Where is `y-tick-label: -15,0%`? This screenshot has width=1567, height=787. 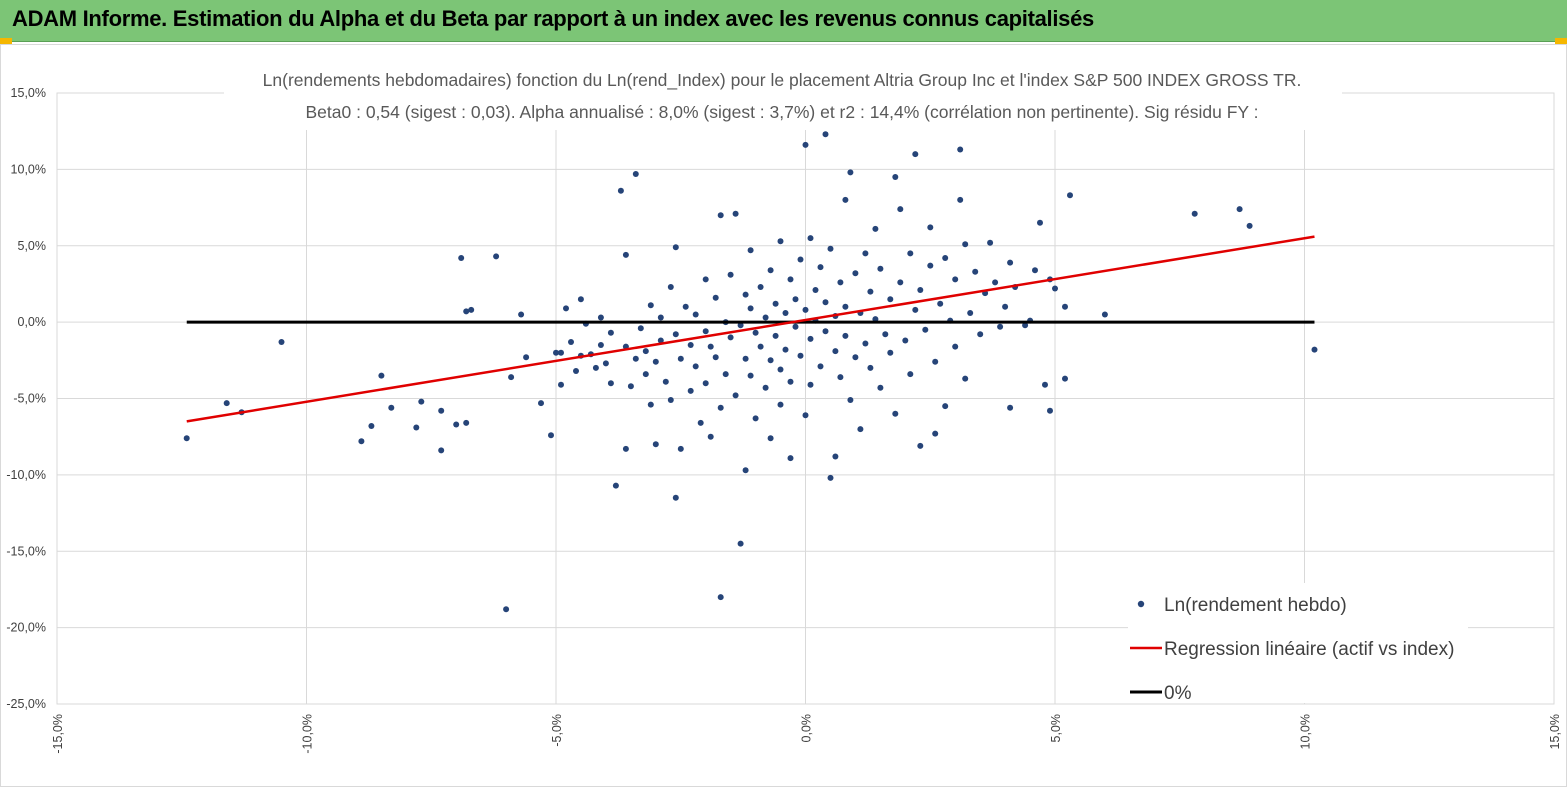
y-tick-label: -15,0% is located at coordinates (26, 551).